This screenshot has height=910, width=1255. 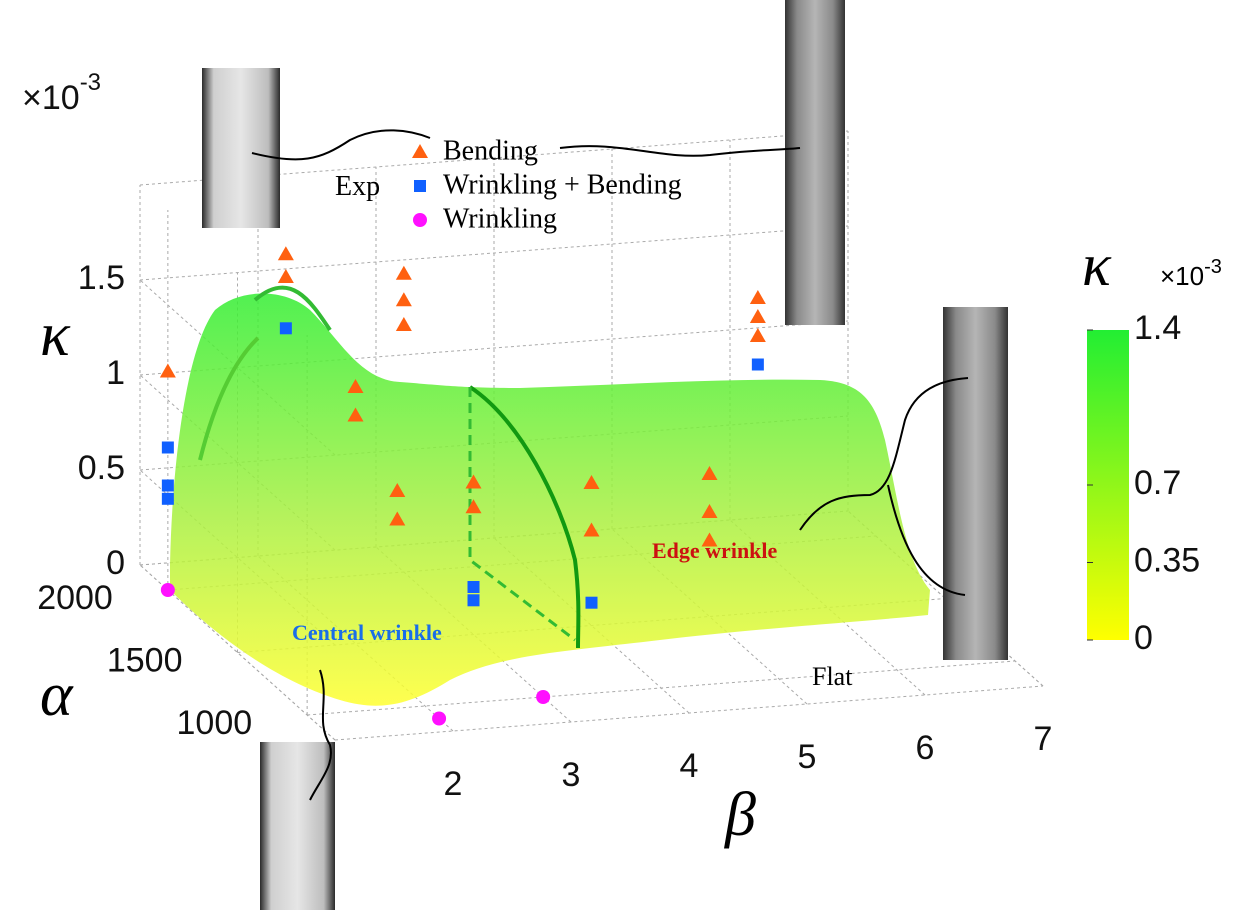 I want to click on colorbar-label: κ, so click(x=1097, y=265).